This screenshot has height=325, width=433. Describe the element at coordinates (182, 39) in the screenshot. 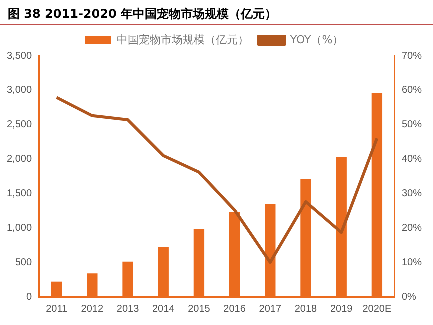

I see `legend-label: 中国宠物市场规模（亿元）` at that location.